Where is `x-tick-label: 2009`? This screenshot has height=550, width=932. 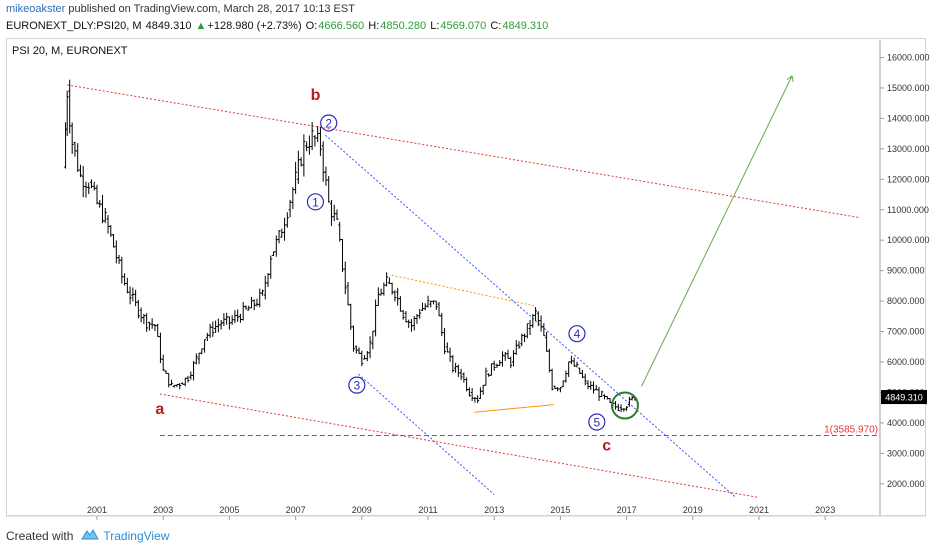
x-tick-label: 2009 is located at coordinates (362, 510).